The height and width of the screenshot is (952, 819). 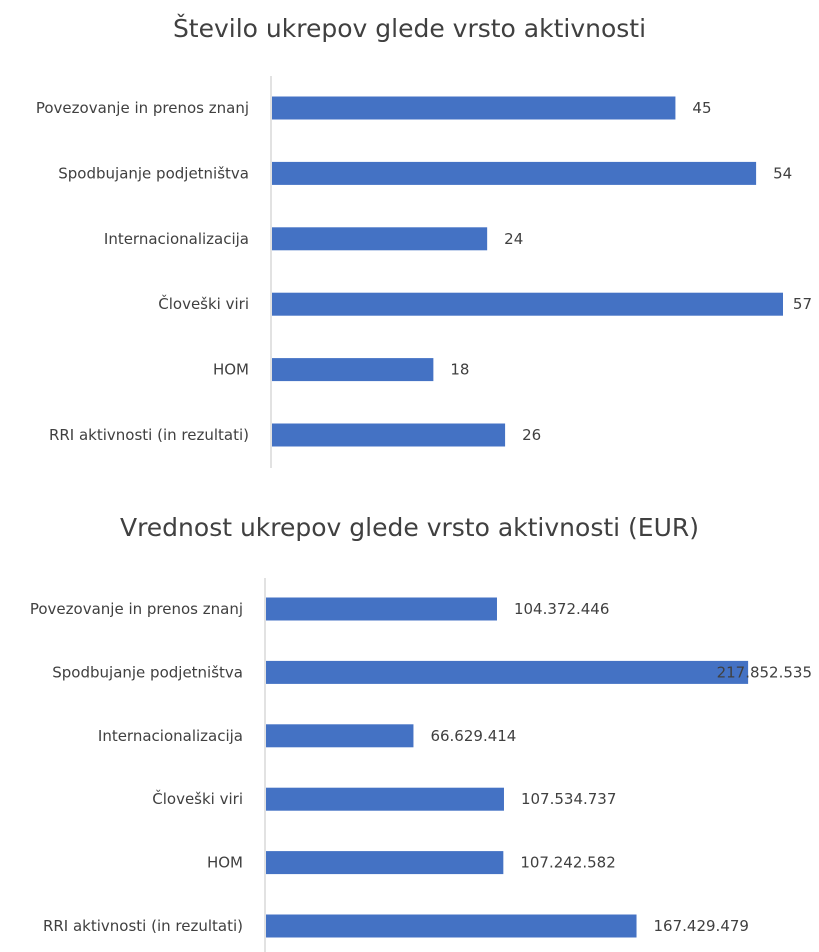 I want to click on data-label: 217.852.535, so click(x=764, y=672).